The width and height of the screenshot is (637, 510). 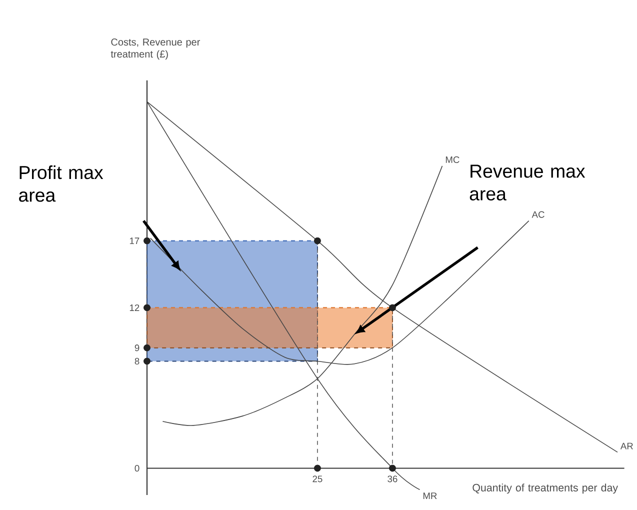 What do you see at coordinates (528, 182) in the screenshot?
I see `annotation: Revenue max area` at bounding box center [528, 182].